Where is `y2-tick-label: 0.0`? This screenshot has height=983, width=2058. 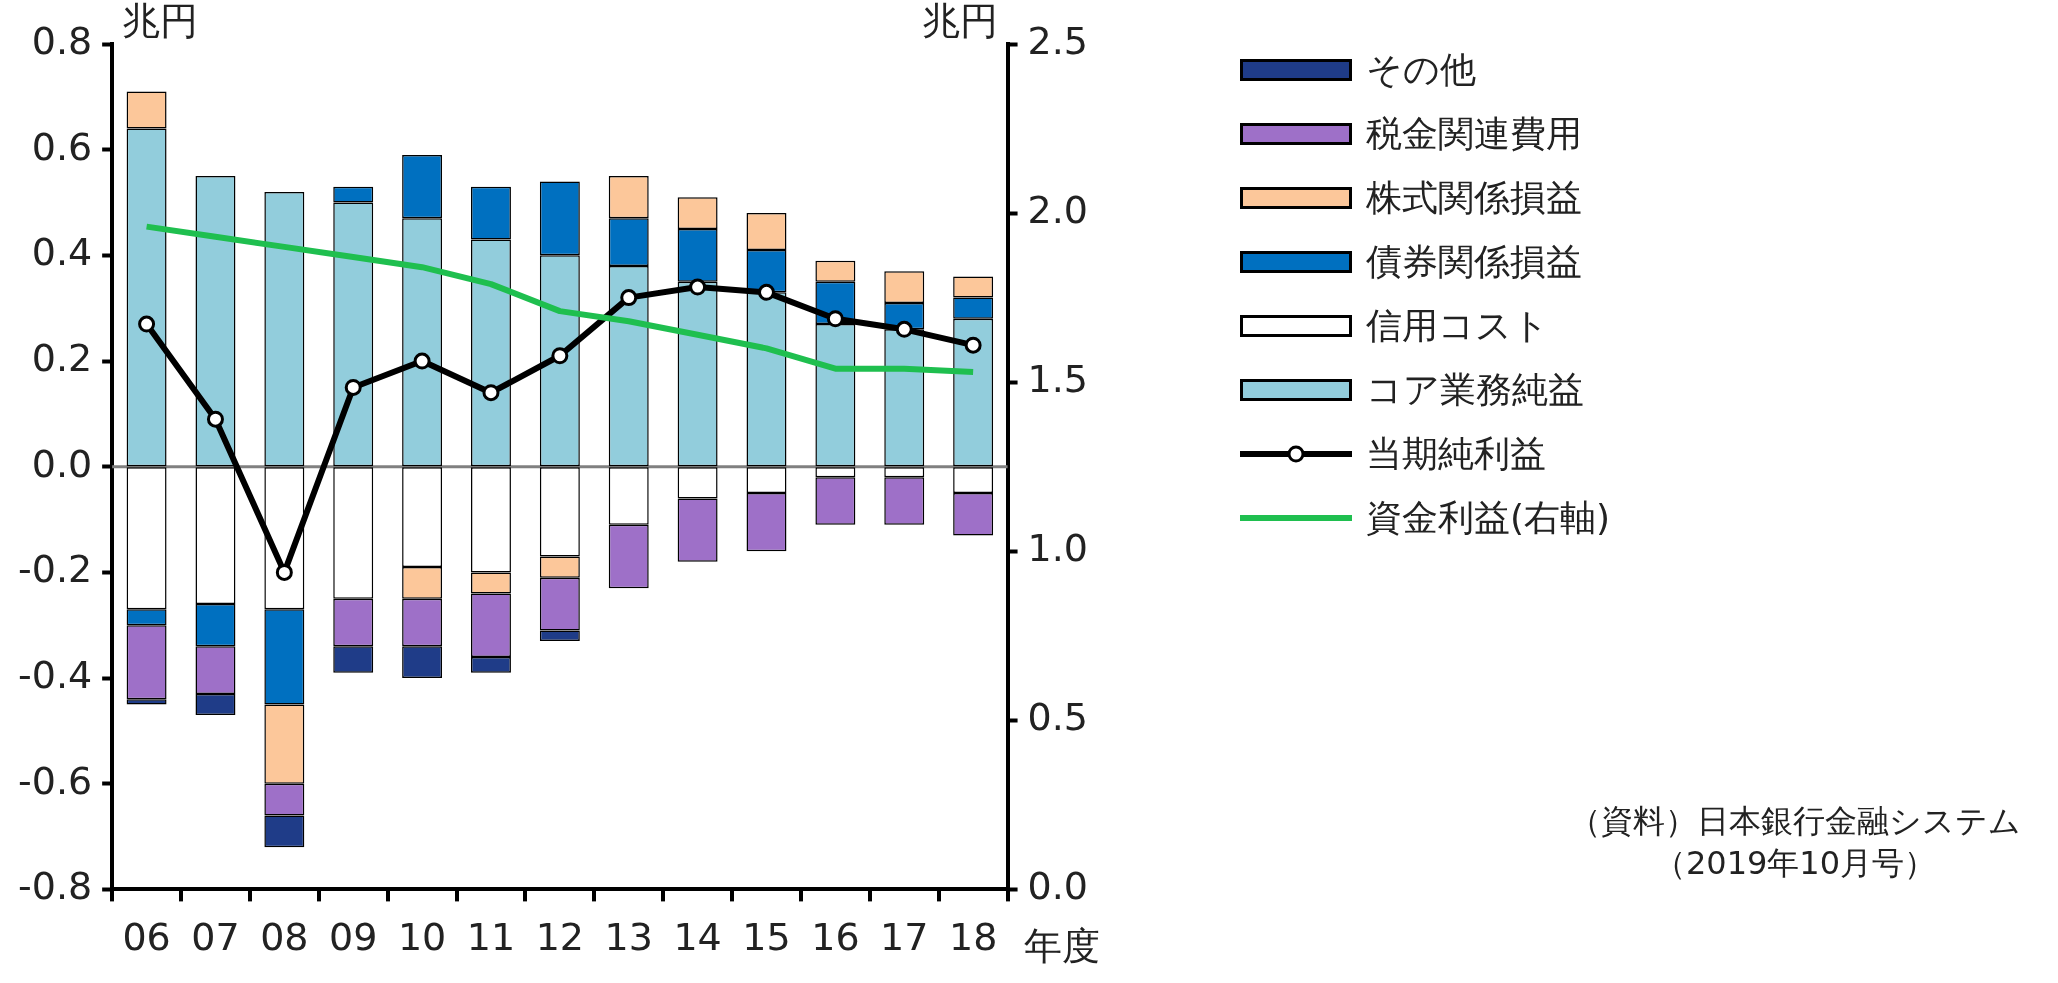 y2-tick-label: 0.0 is located at coordinates (1057, 886).